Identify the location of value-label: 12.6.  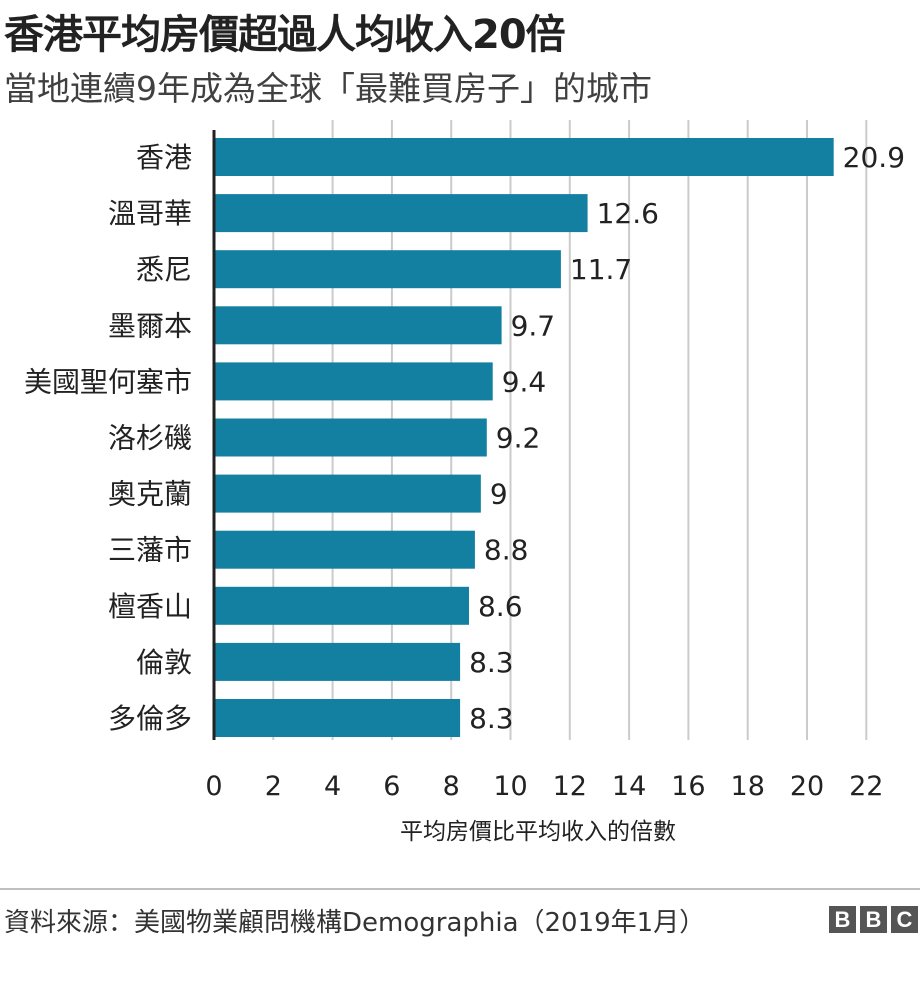
(628, 213).